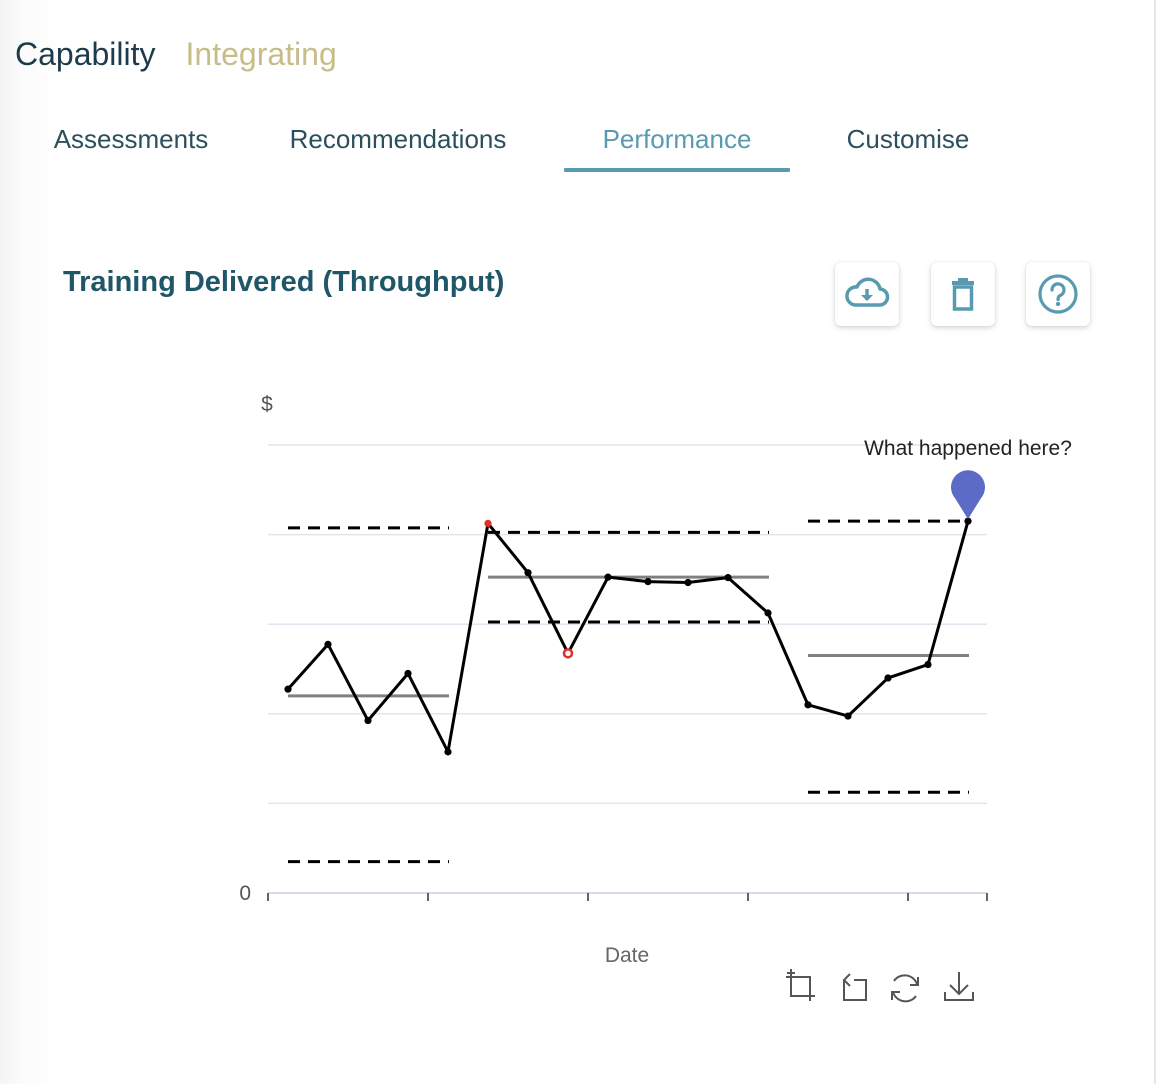 This screenshot has height=1084, width=1156. Describe the element at coordinates (905, 988) in the screenshot. I see `restore-icon` at that location.